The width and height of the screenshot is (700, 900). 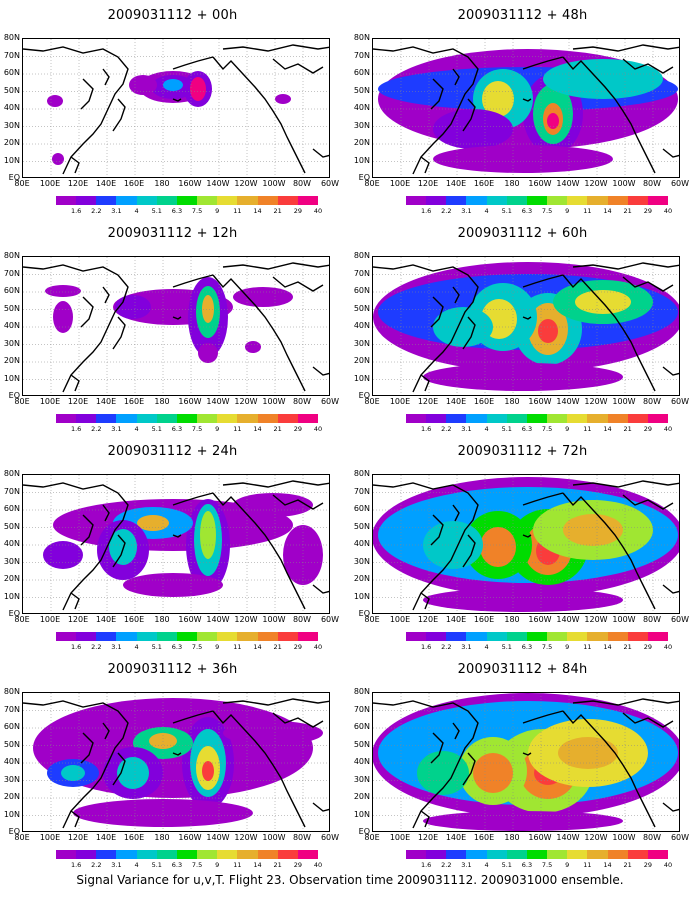 What do you see at coordinates (76, 647) in the screenshot?
I see `colorbar-level-label: 1.6` at bounding box center [76, 647].